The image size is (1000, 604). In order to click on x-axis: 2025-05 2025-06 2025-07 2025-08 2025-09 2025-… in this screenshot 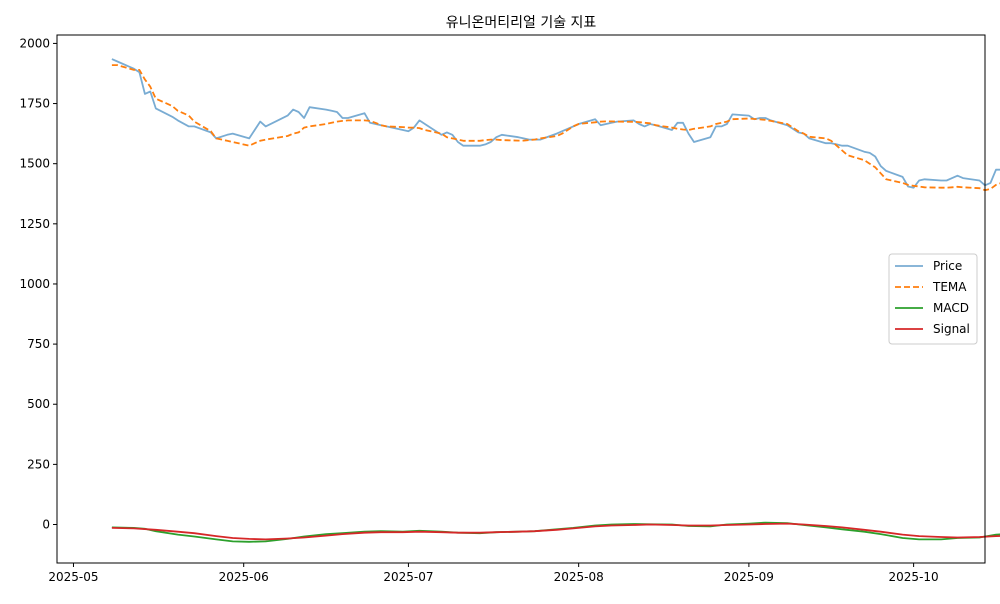, I will do `click(493, 573)`.